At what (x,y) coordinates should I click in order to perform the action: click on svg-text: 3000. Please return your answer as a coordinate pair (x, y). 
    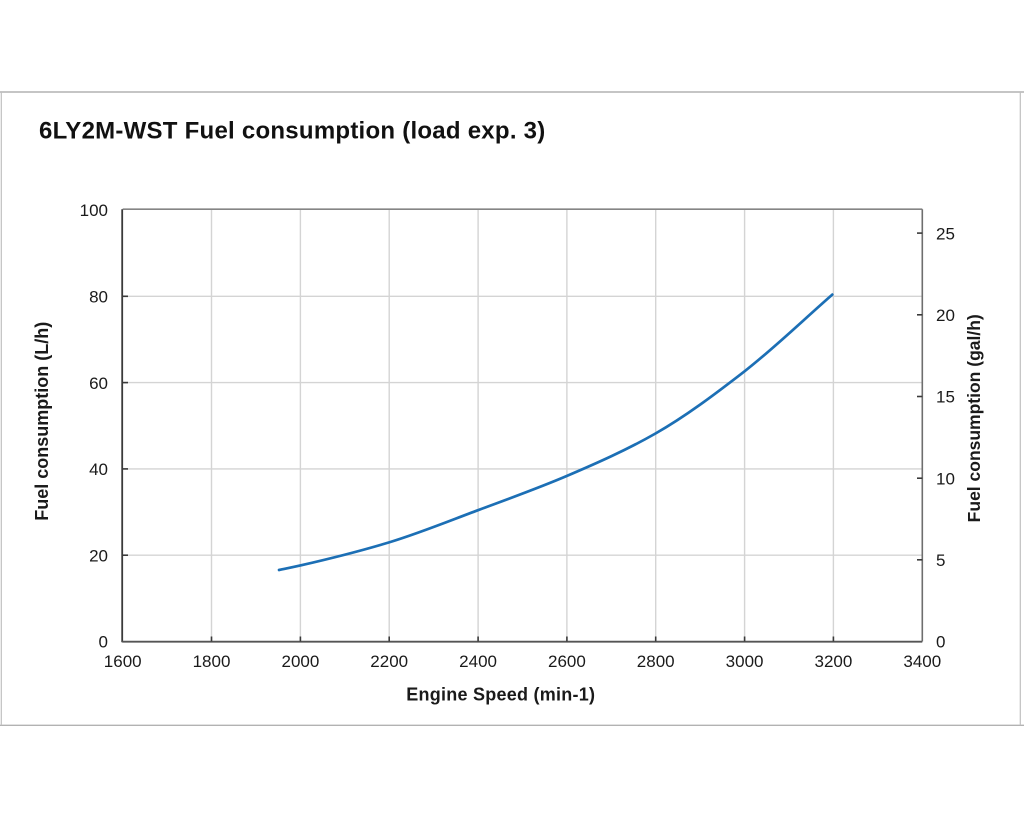
    Looking at the image, I should click on (745, 661).